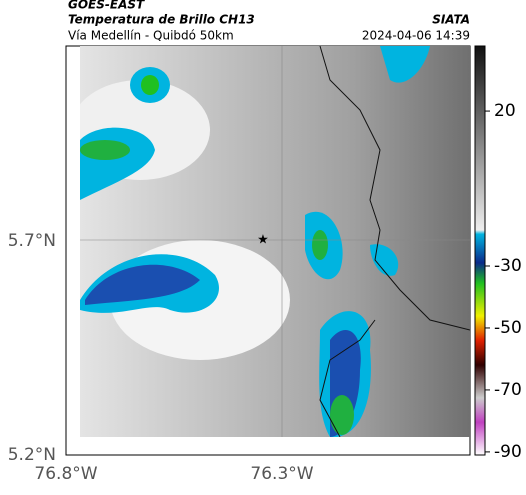 The height and width of the screenshot is (495, 526). Describe the element at coordinates (451, 20) in the screenshot. I see `brand: SIATA` at that location.